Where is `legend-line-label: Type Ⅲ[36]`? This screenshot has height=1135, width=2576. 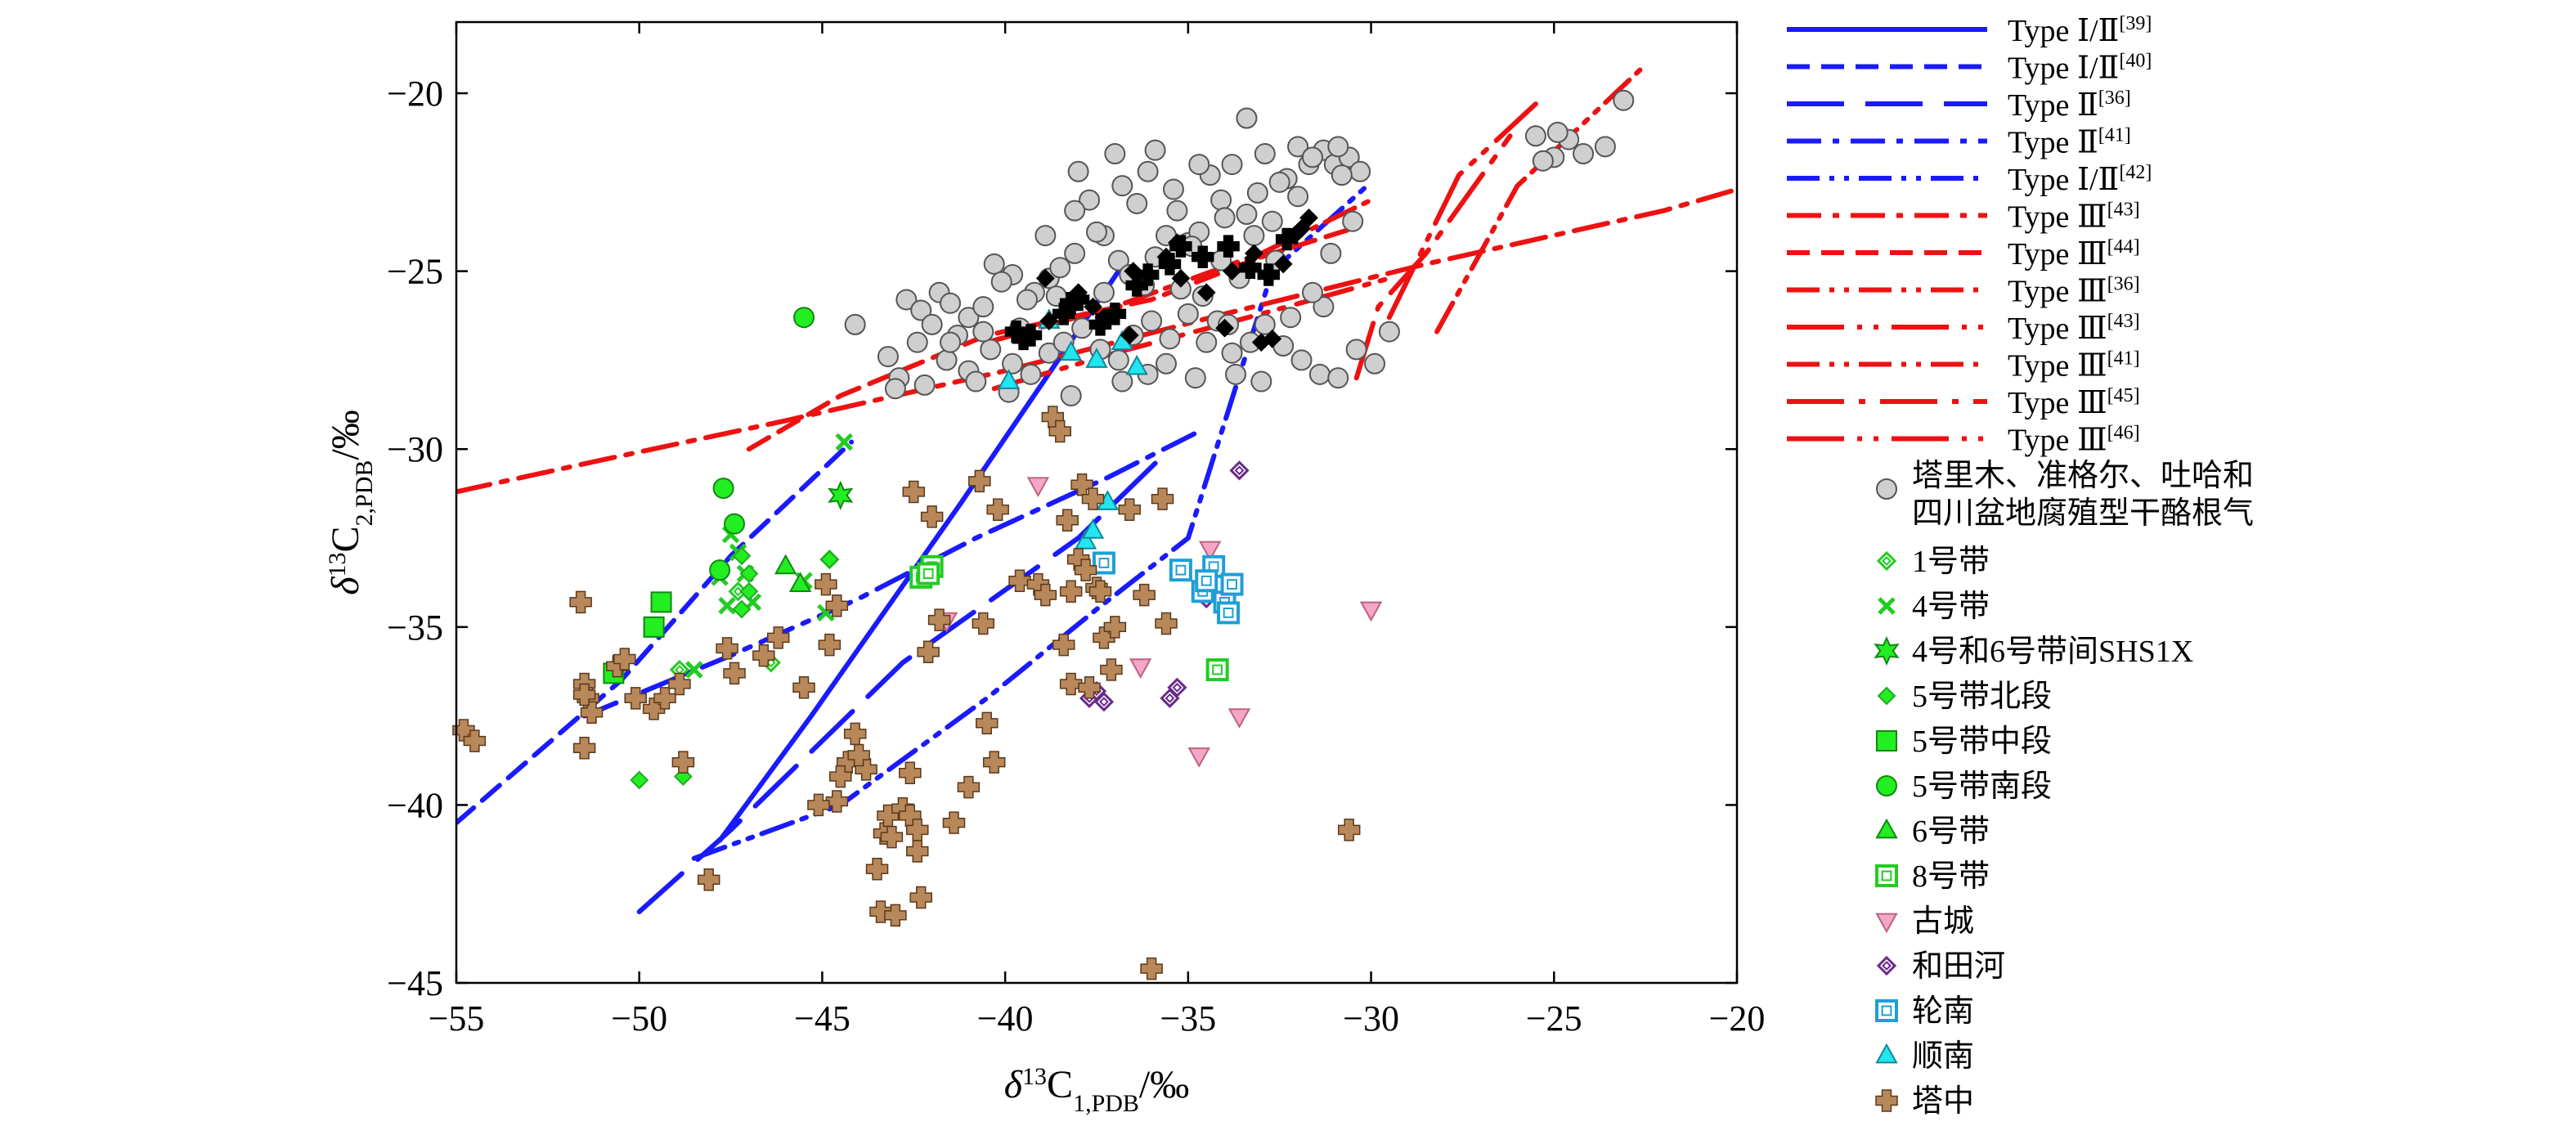
legend-line-label: Type Ⅲ[36] is located at coordinates (2074, 291).